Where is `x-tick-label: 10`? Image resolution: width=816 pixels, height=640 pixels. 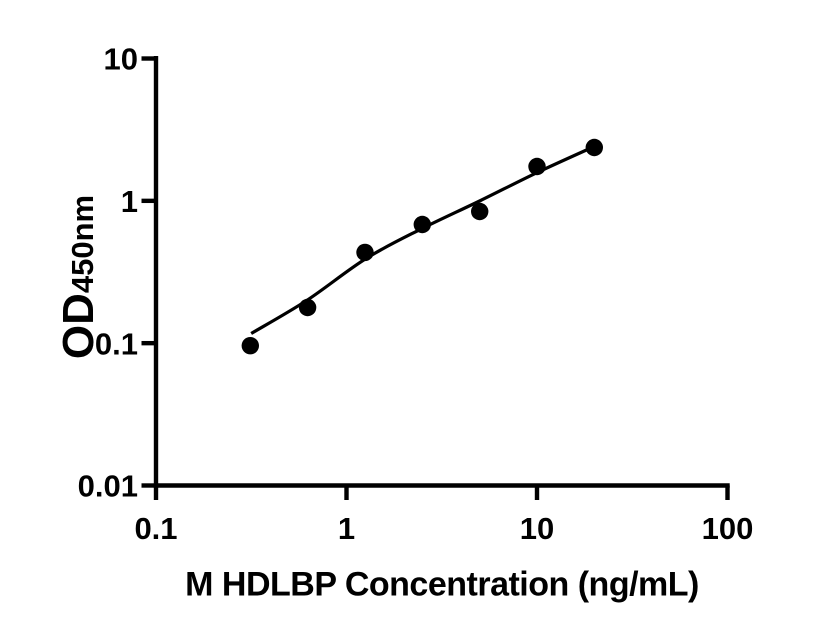
x-tick-label: 10 is located at coordinates (537, 528).